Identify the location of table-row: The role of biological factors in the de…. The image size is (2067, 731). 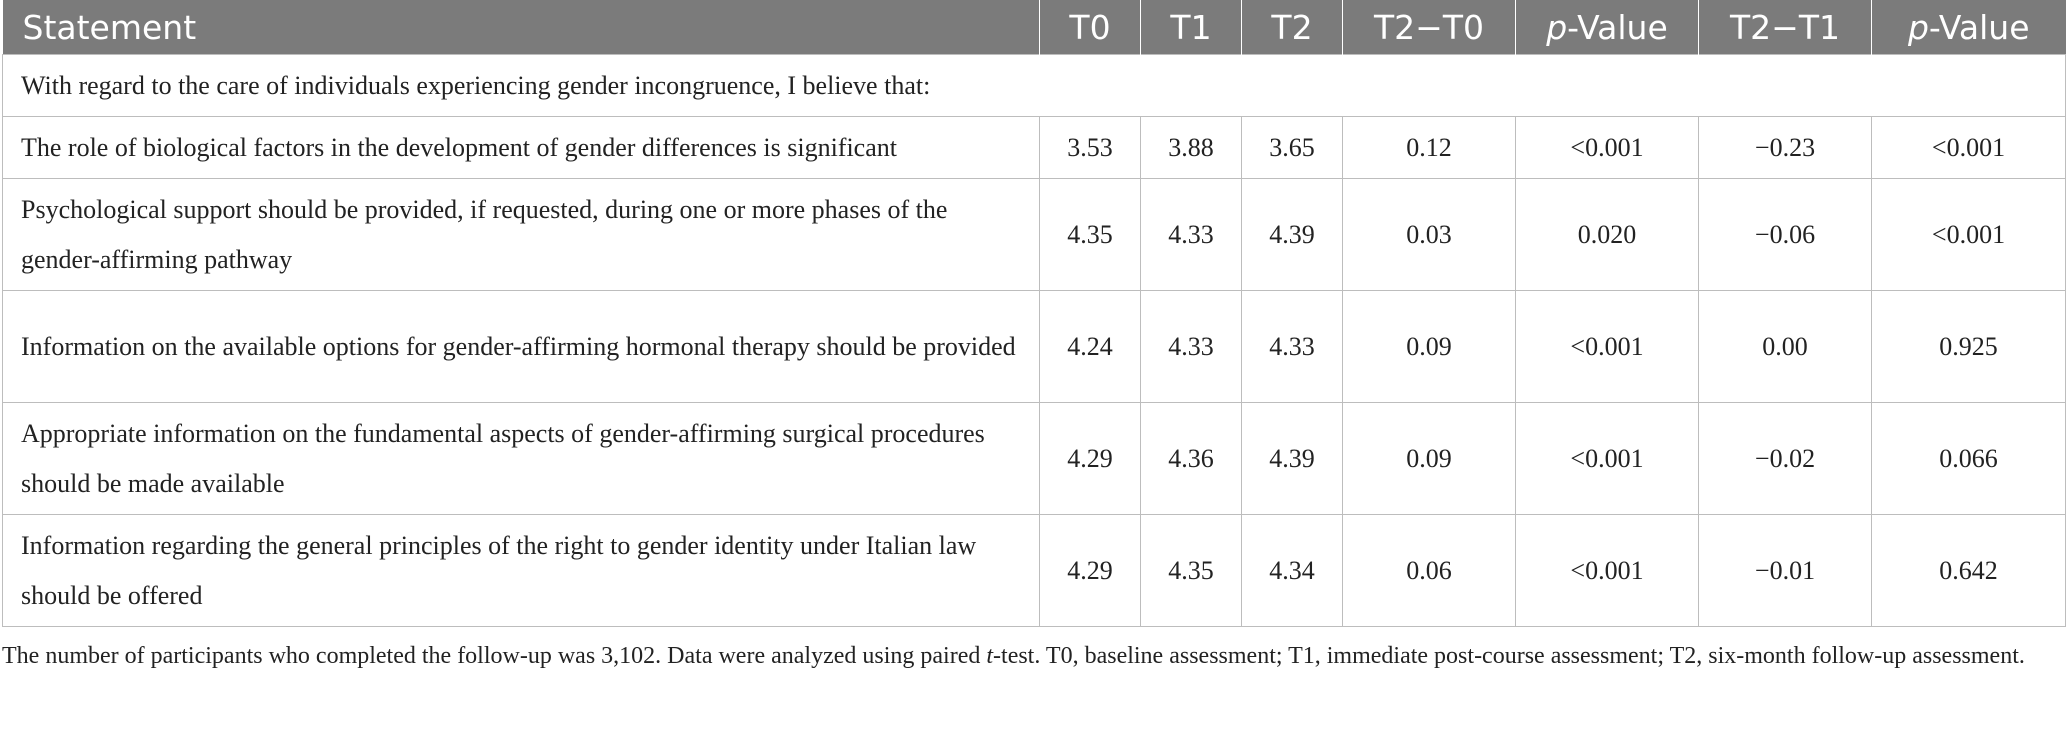
(1034, 147).